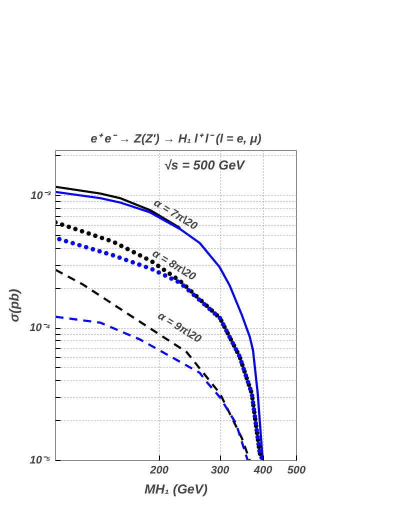 The width and height of the screenshot is (399, 516). Describe the element at coordinates (220, 470) in the screenshot. I see `x-tick-label: 300` at that location.